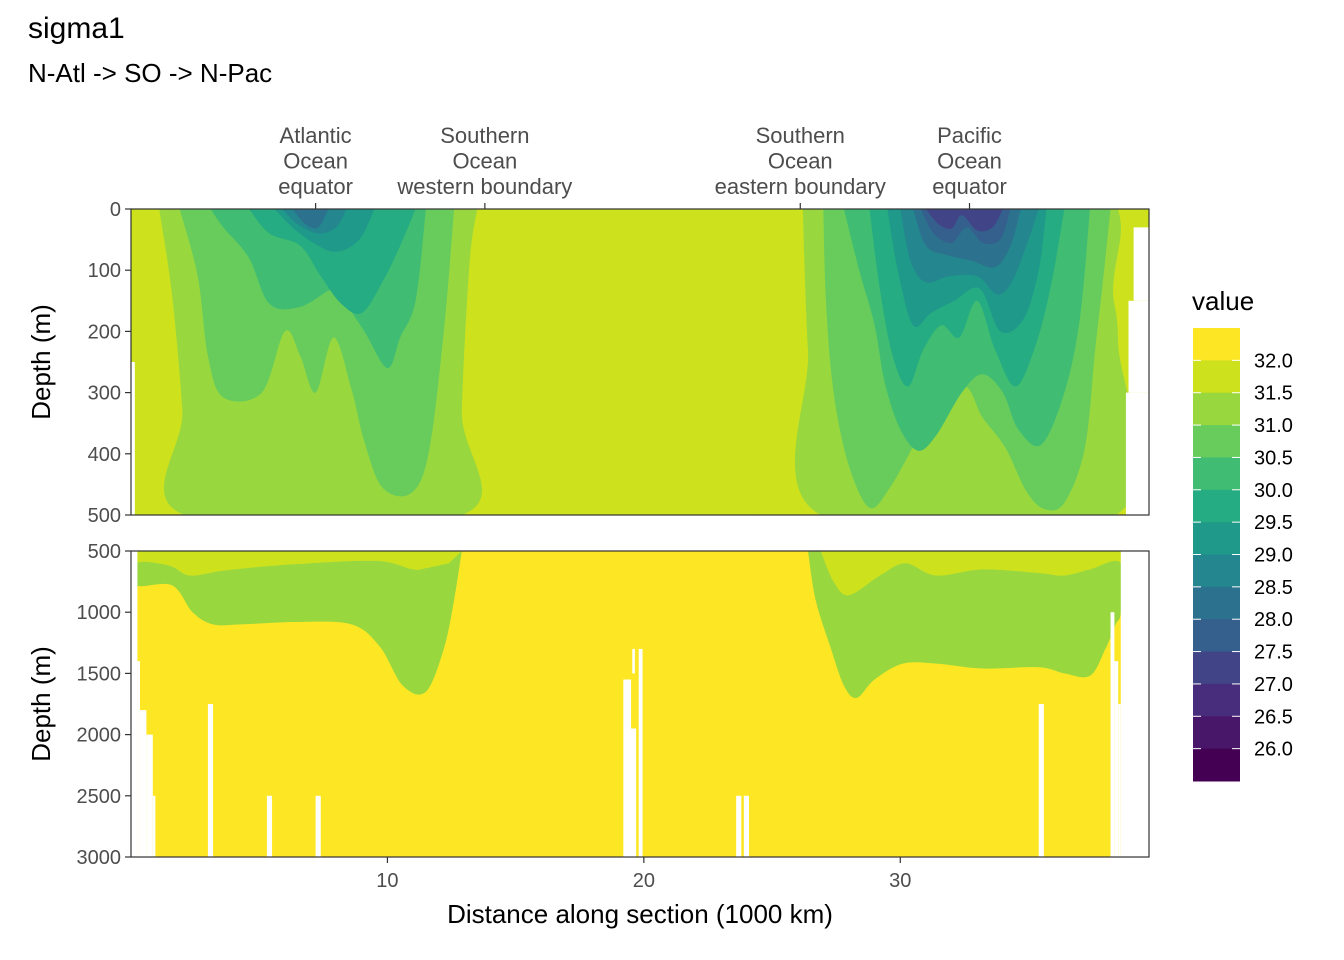 The width and height of the screenshot is (1344, 960). What do you see at coordinates (1273, 523) in the screenshot?
I see `legend-label-5: 29.5` at bounding box center [1273, 523].